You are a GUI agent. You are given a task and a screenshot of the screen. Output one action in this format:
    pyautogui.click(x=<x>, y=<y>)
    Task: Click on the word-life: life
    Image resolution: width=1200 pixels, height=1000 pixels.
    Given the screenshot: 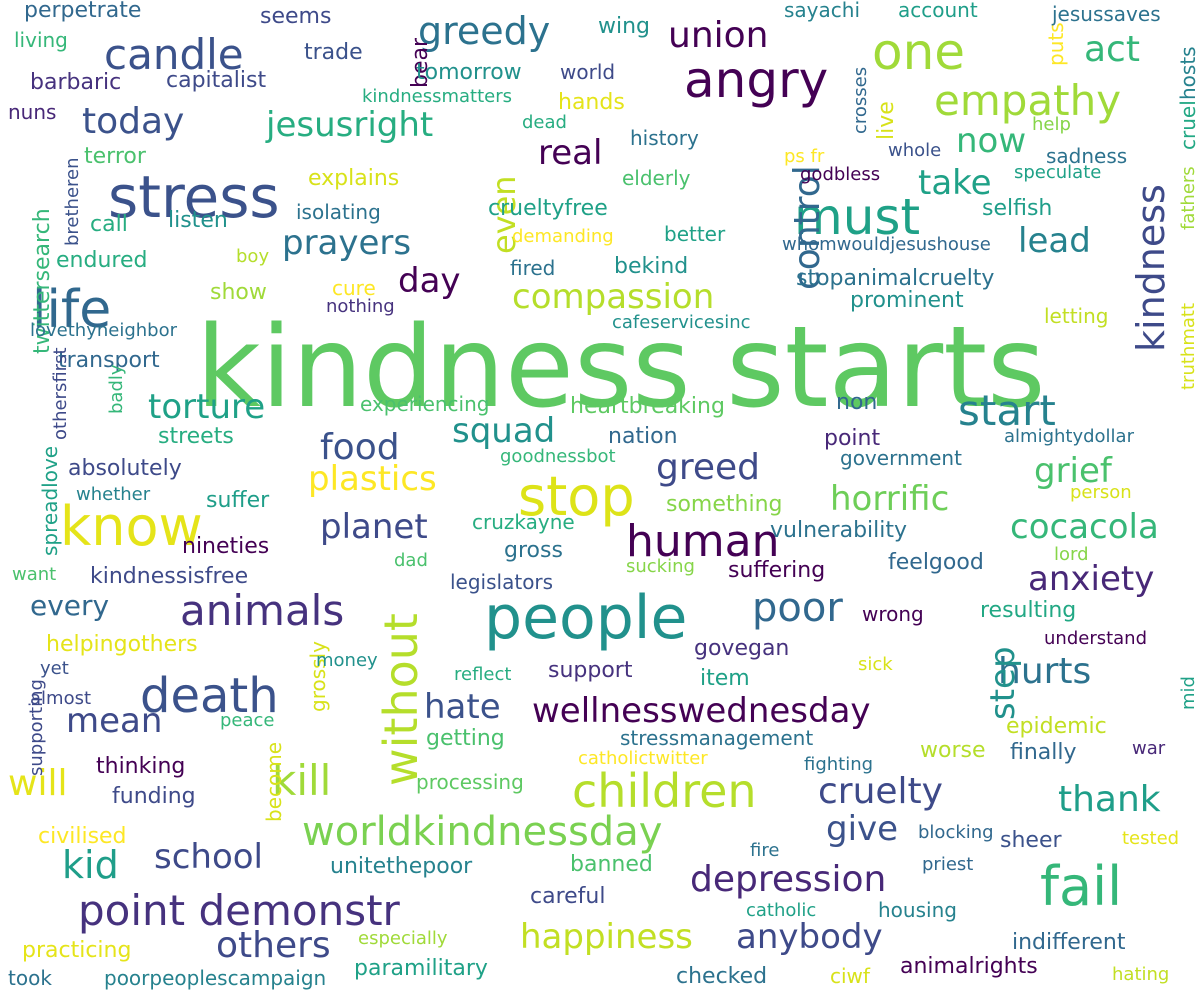 What is the action you would take?
    pyautogui.click(x=72, y=310)
    